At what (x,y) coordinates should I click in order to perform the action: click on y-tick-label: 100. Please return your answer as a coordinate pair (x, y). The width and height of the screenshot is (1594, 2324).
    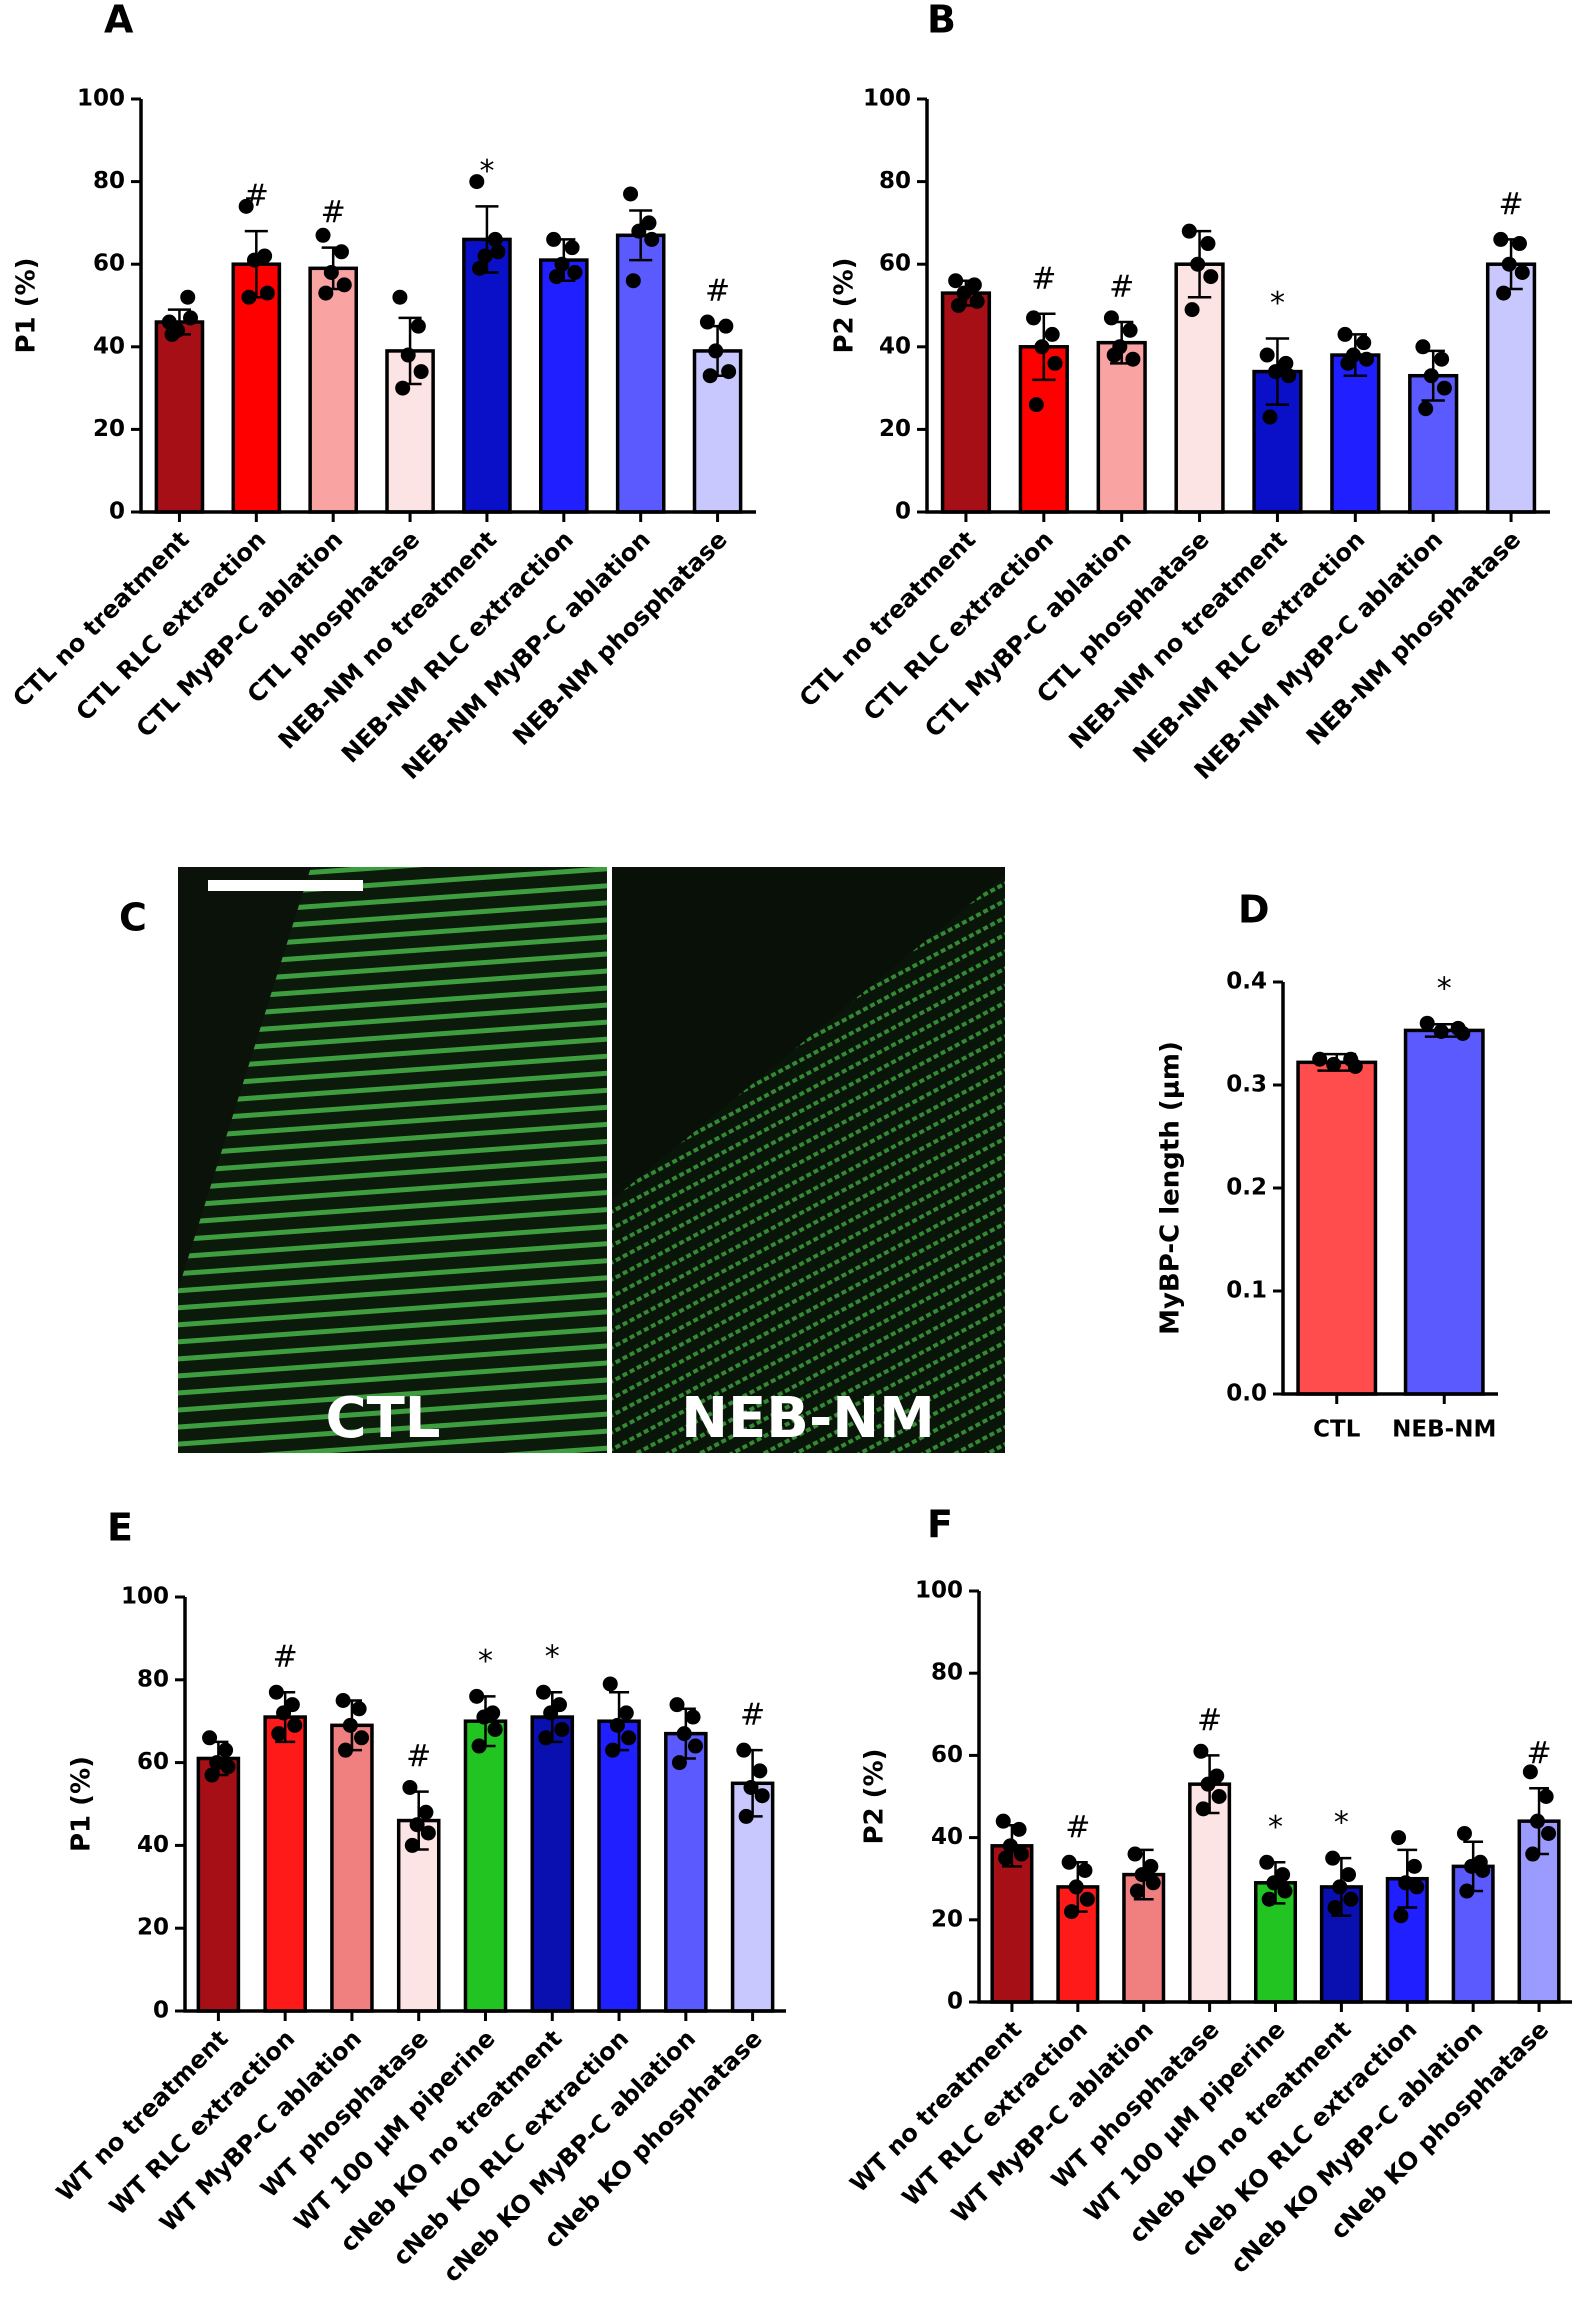
    Looking at the image, I should click on (939, 1591).